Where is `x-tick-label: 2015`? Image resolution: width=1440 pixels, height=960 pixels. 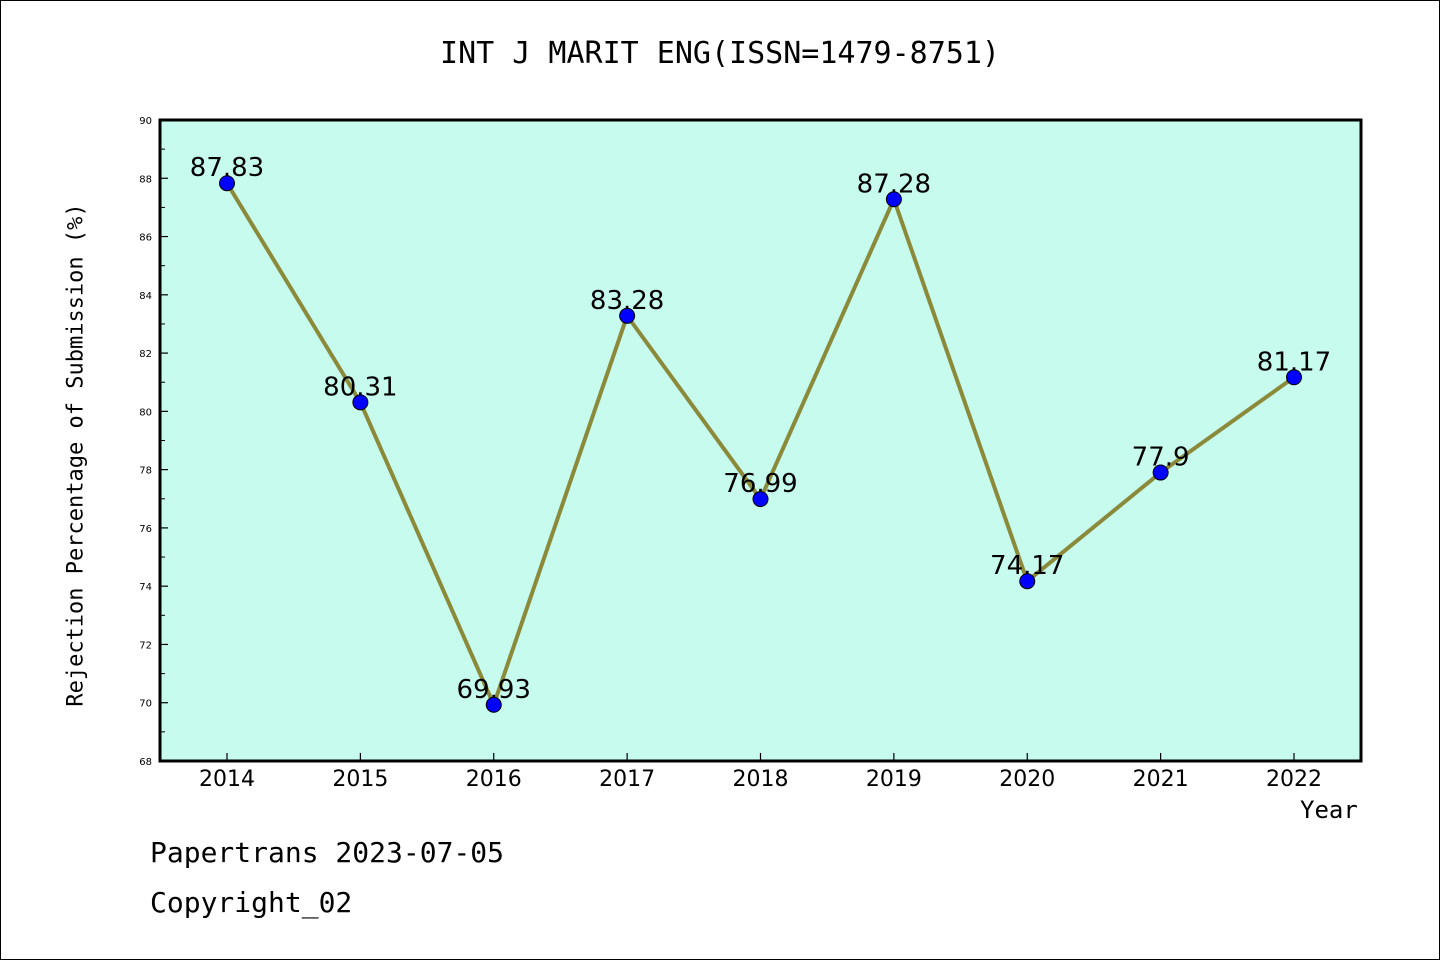
x-tick-label: 2015 is located at coordinates (360, 779).